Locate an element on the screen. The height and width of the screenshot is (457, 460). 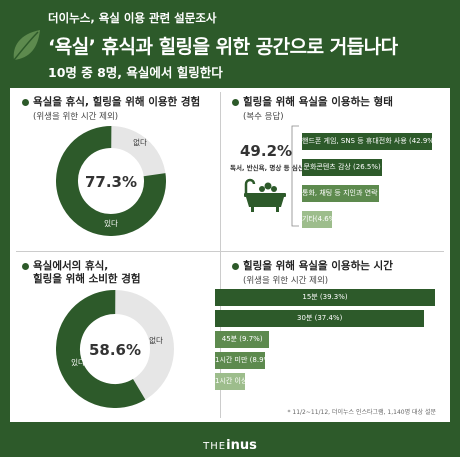
horizontal-divider is located at coordinates (230, 251).